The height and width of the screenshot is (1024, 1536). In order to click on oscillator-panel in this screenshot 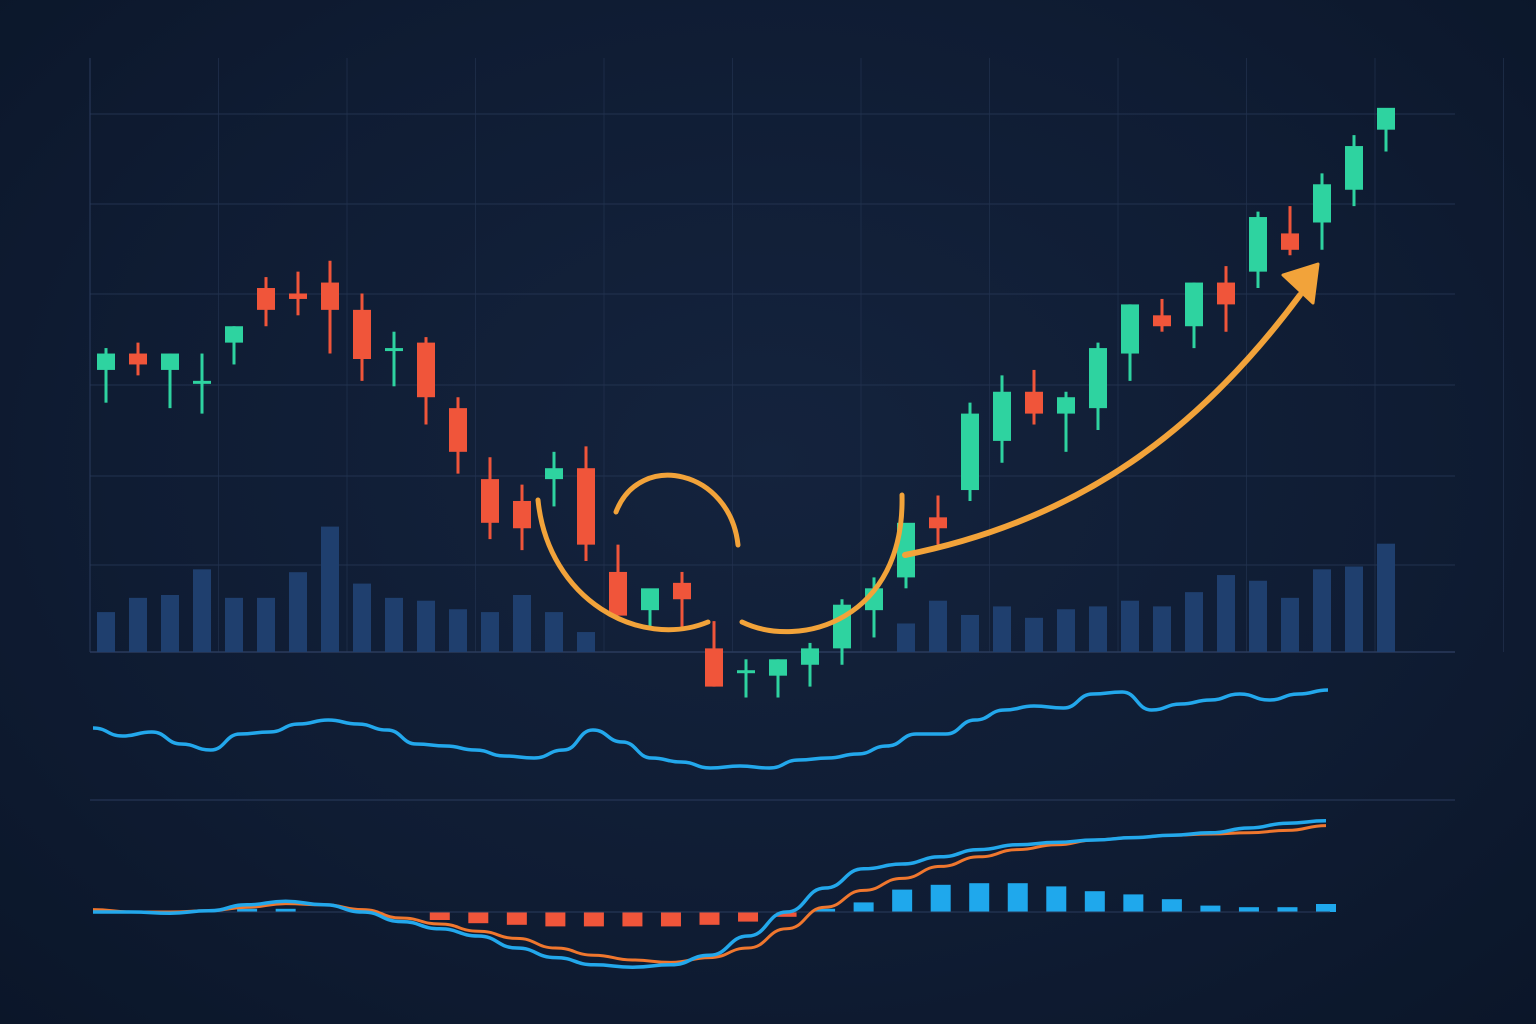, I will do `click(710, 729)`.